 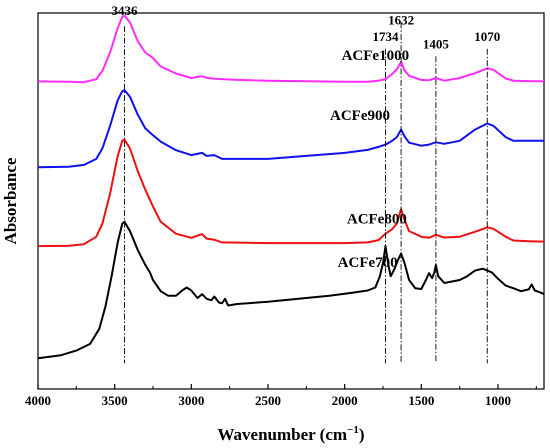 What do you see at coordinates (10, 200) in the screenshot?
I see `y-axis-label: Absorbance` at bounding box center [10, 200].